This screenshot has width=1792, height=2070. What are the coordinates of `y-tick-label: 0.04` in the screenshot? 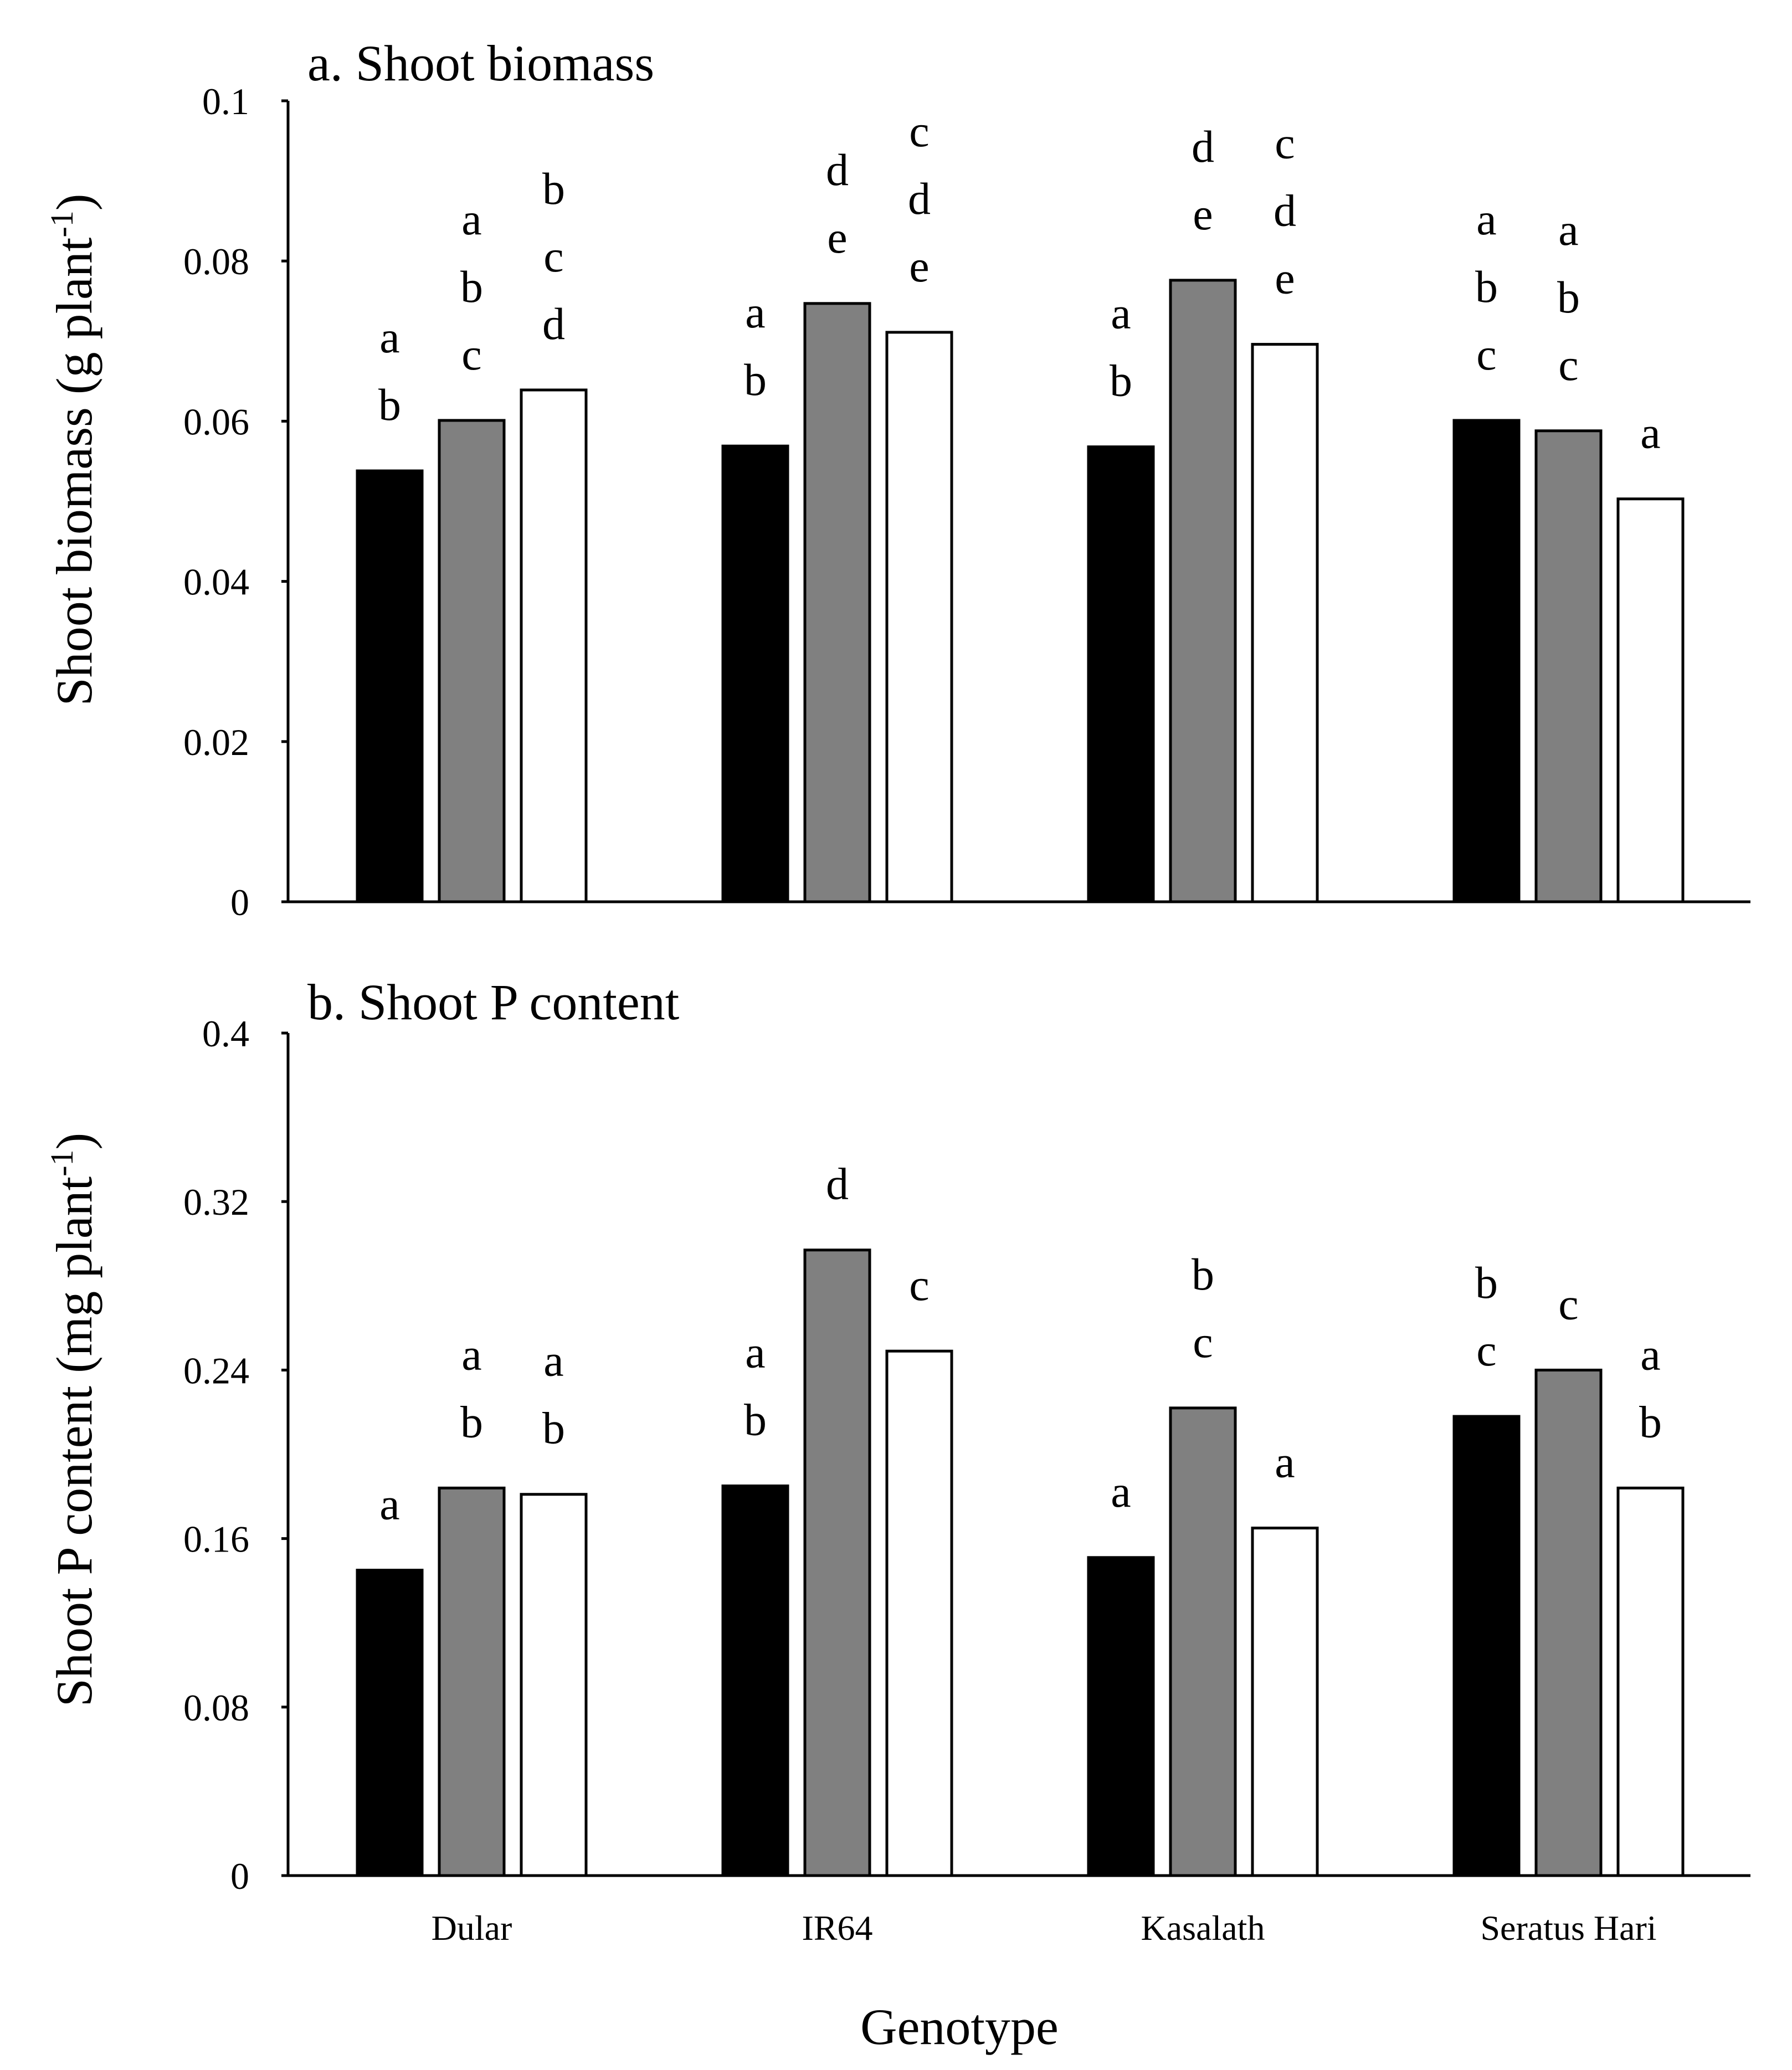 It's located at (216, 582).